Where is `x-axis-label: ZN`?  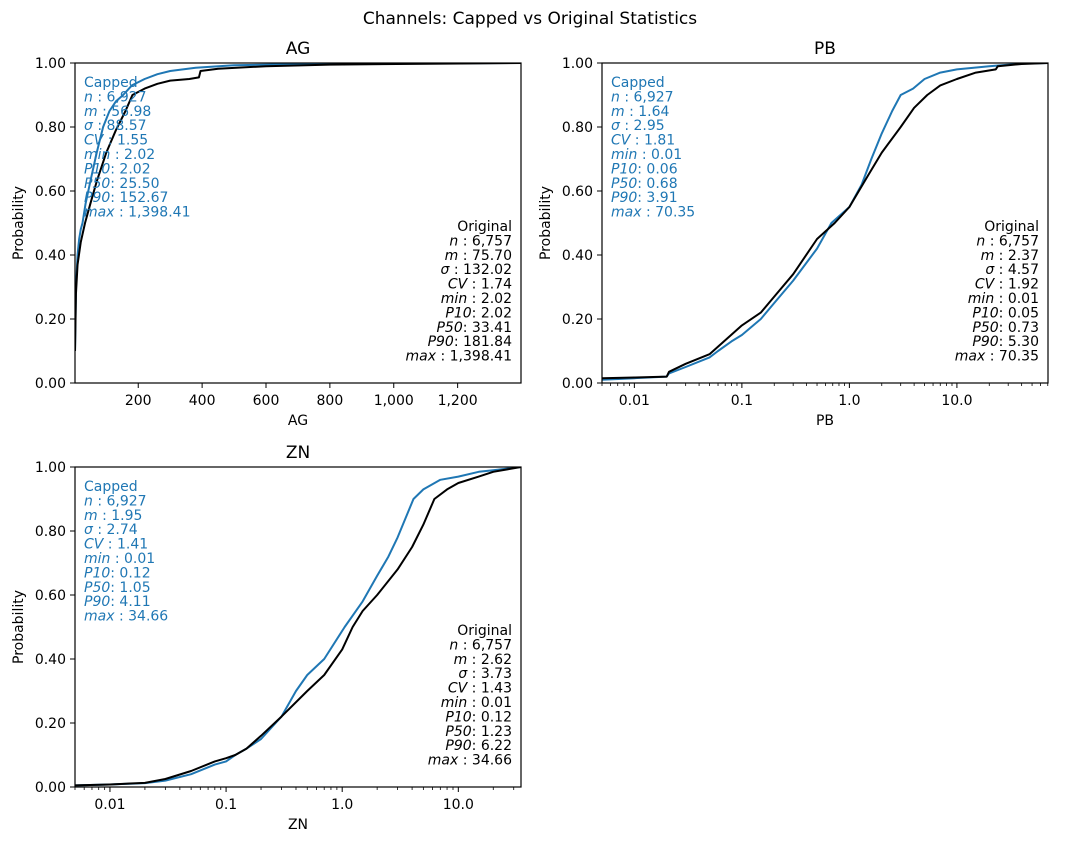 x-axis-label: ZN is located at coordinates (298, 825).